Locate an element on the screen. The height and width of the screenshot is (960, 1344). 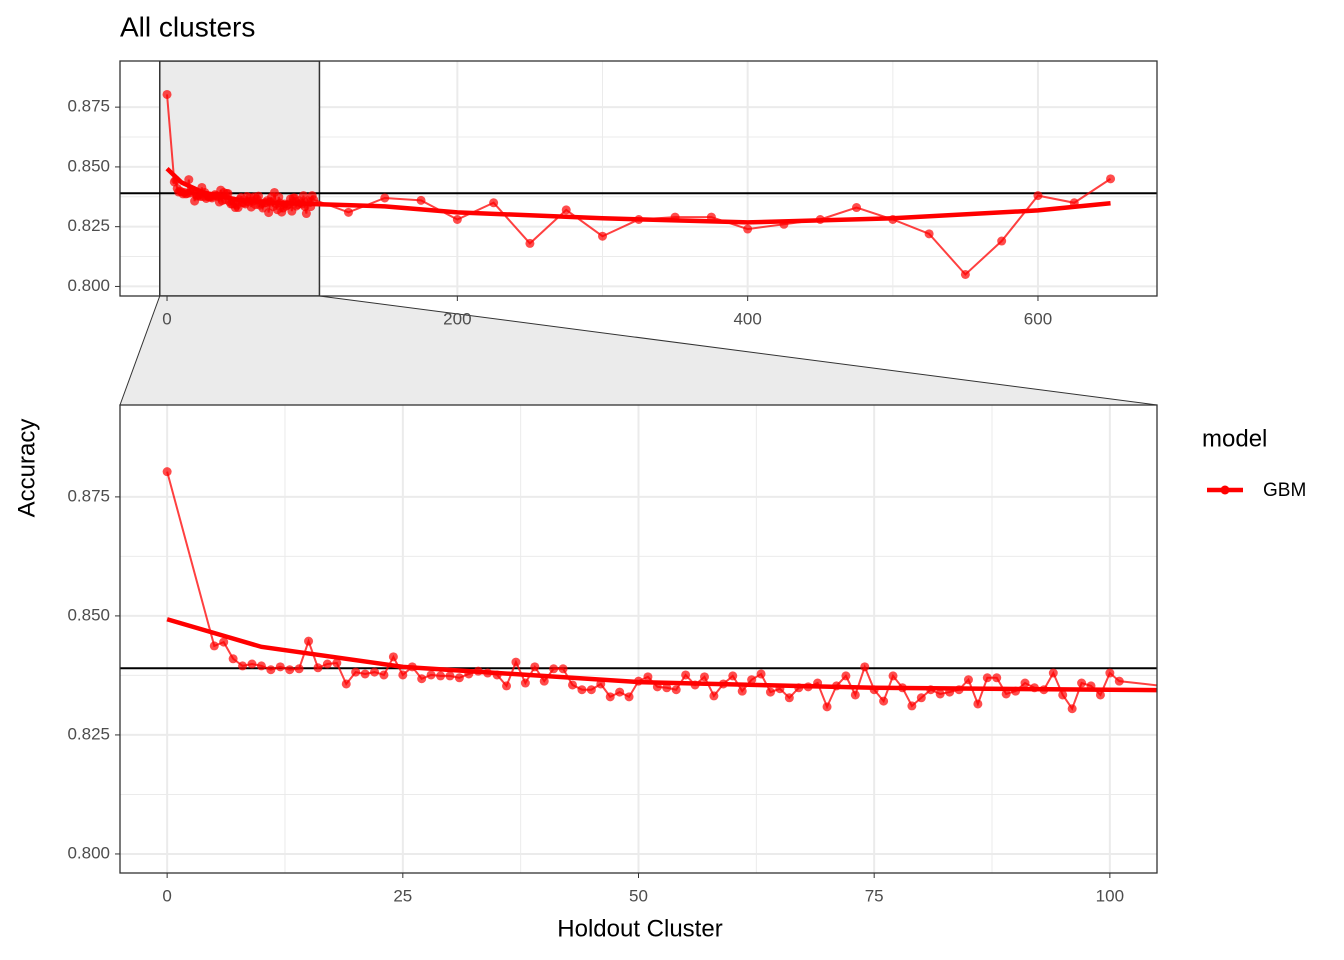
zoom-area-outline is located at coordinates (240, 178).